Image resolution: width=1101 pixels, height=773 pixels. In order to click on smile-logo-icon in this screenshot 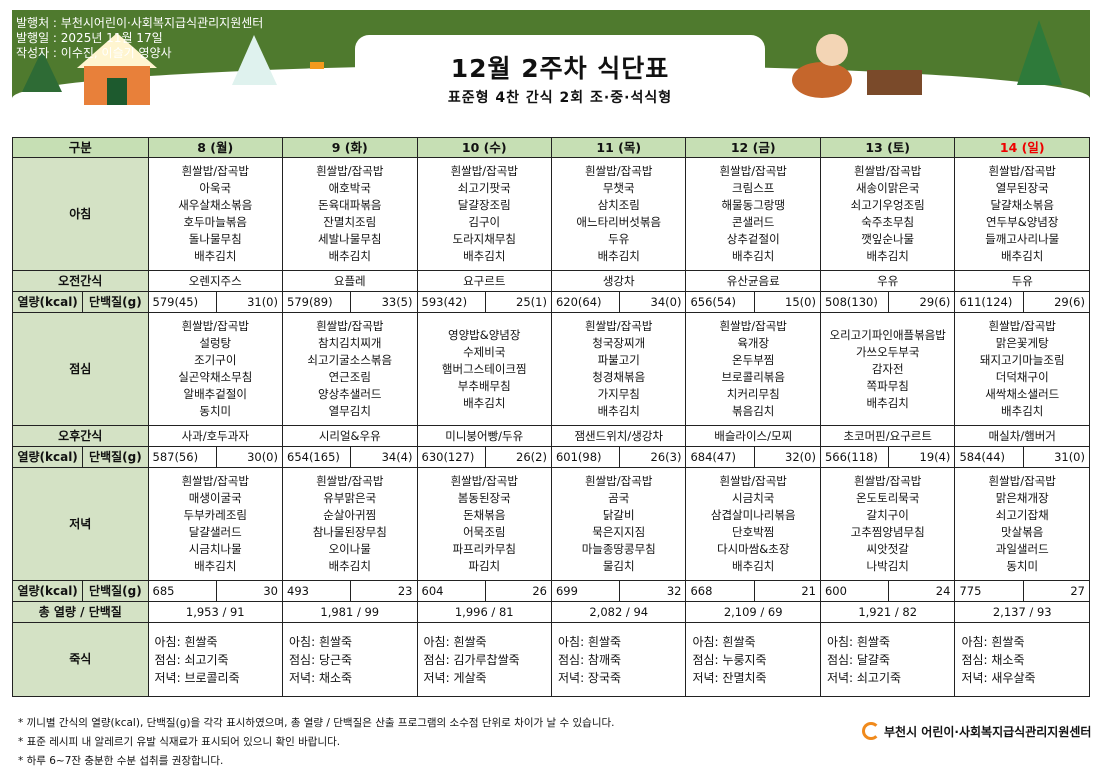, I will do `click(871, 731)`.